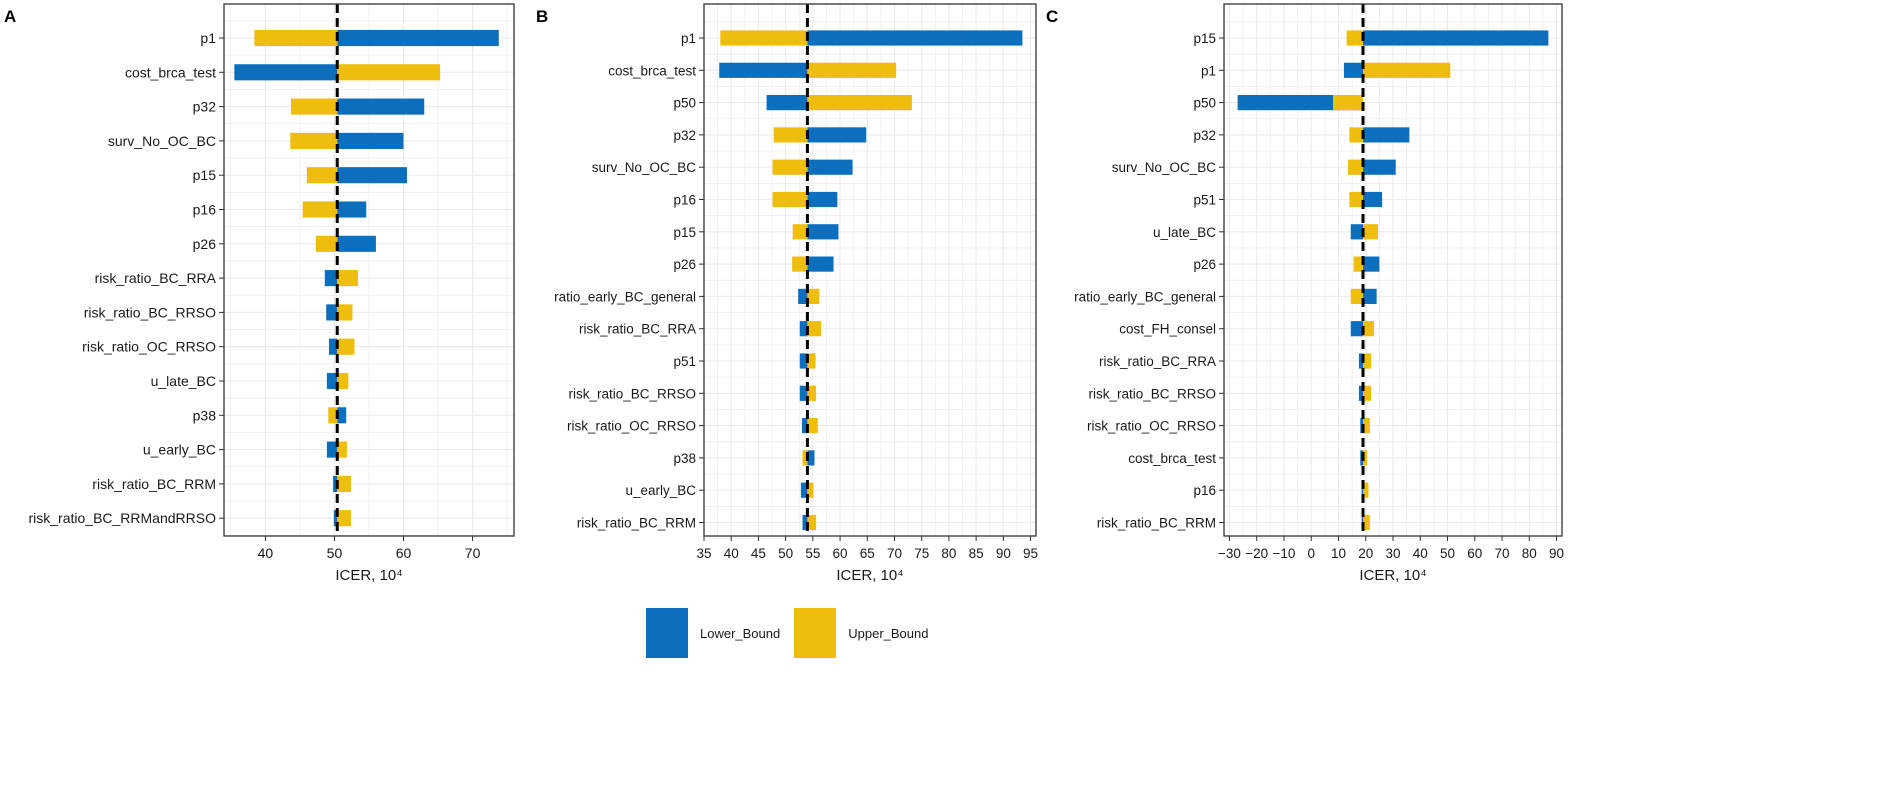 The height and width of the screenshot is (795, 1901). What do you see at coordinates (1368, 329) in the screenshot?
I see `bar-upper-cost_FH_consel` at bounding box center [1368, 329].